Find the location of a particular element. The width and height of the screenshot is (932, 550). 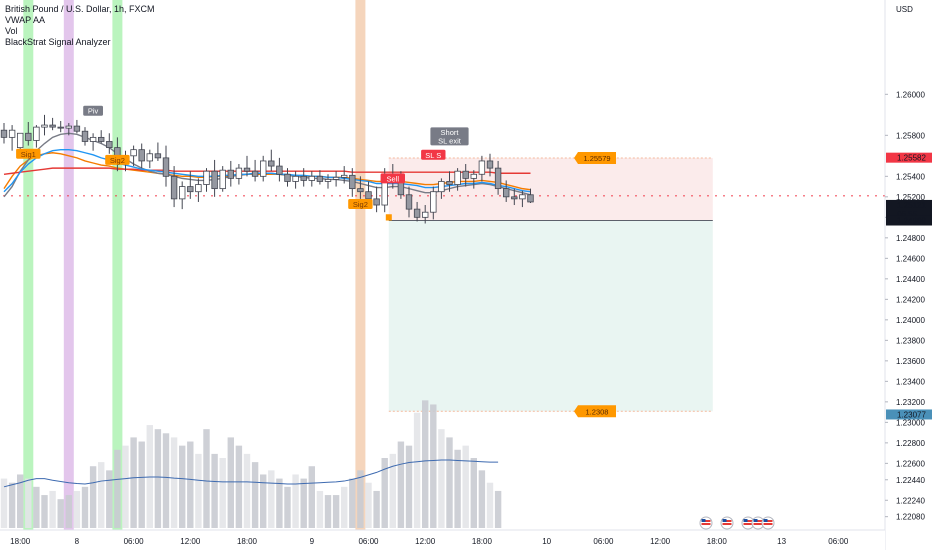

legend-symbol: British Pound / U.S. Dollar, 1h, FXCM is located at coordinates (80, 9).